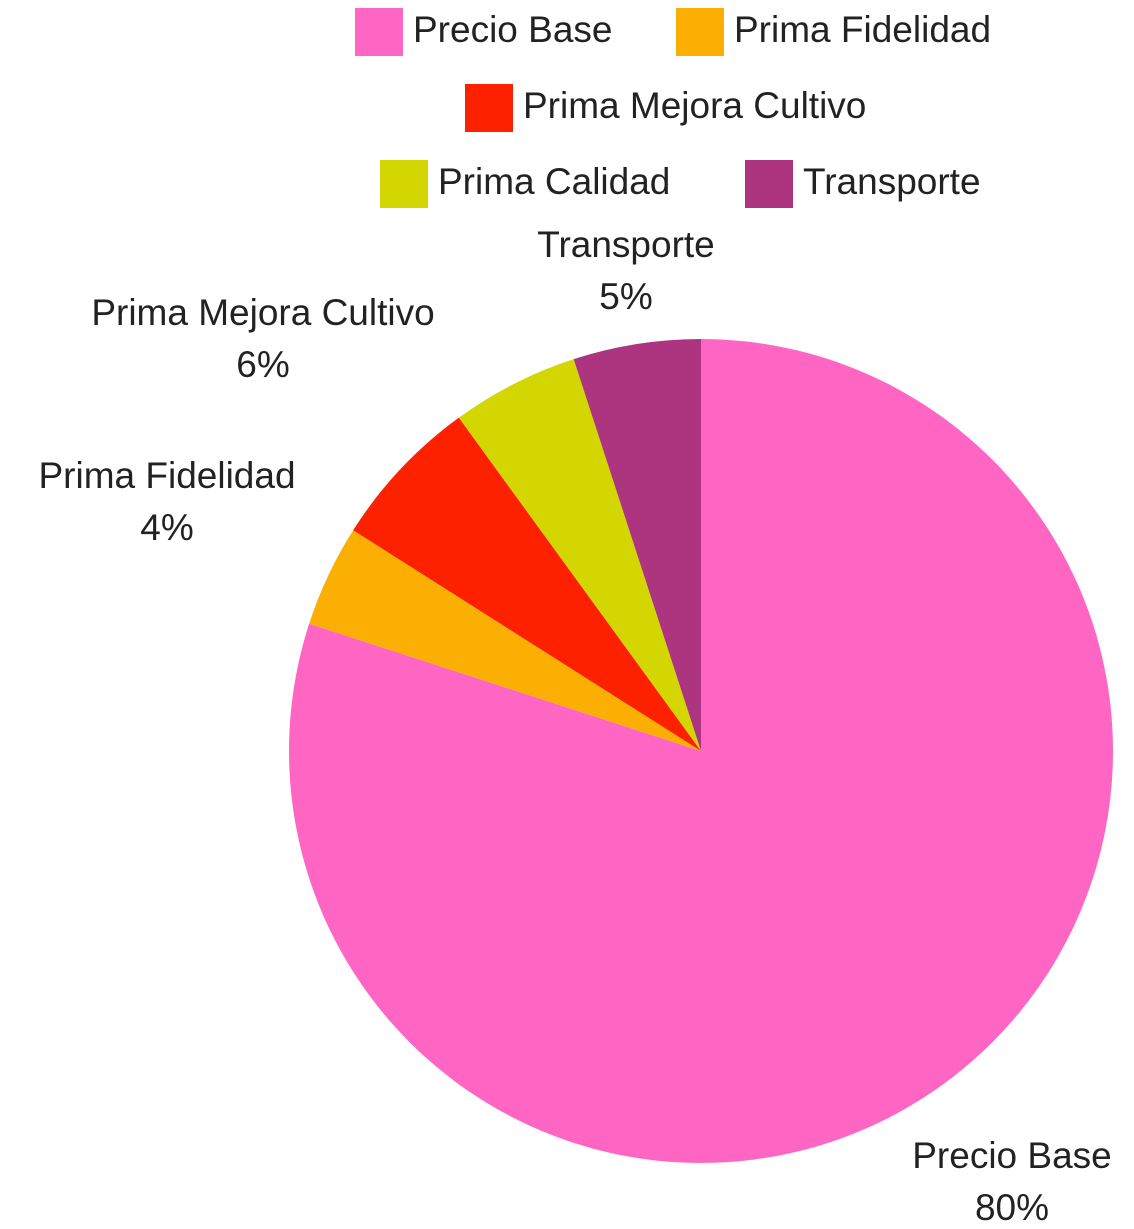  Describe the element at coordinates (1012, 1155) in the screenshot. I see `slice-label: Precio Base` at that location.